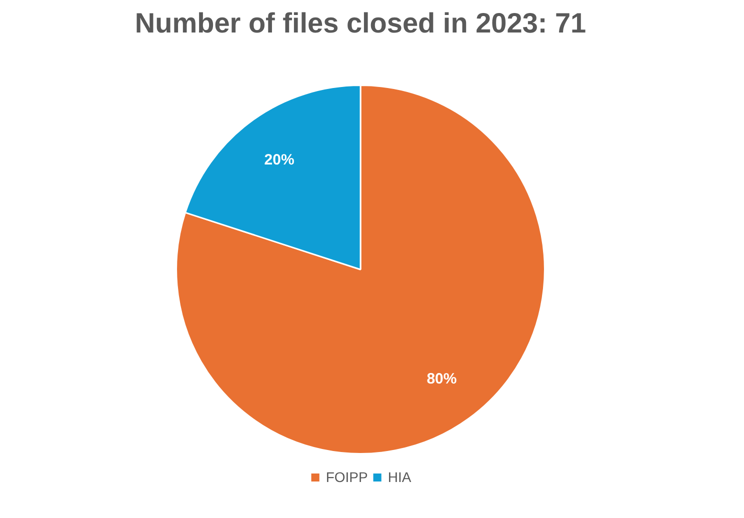  I want to click on chart-title: Number of files closed in 2023: 71, so click(360, 23).